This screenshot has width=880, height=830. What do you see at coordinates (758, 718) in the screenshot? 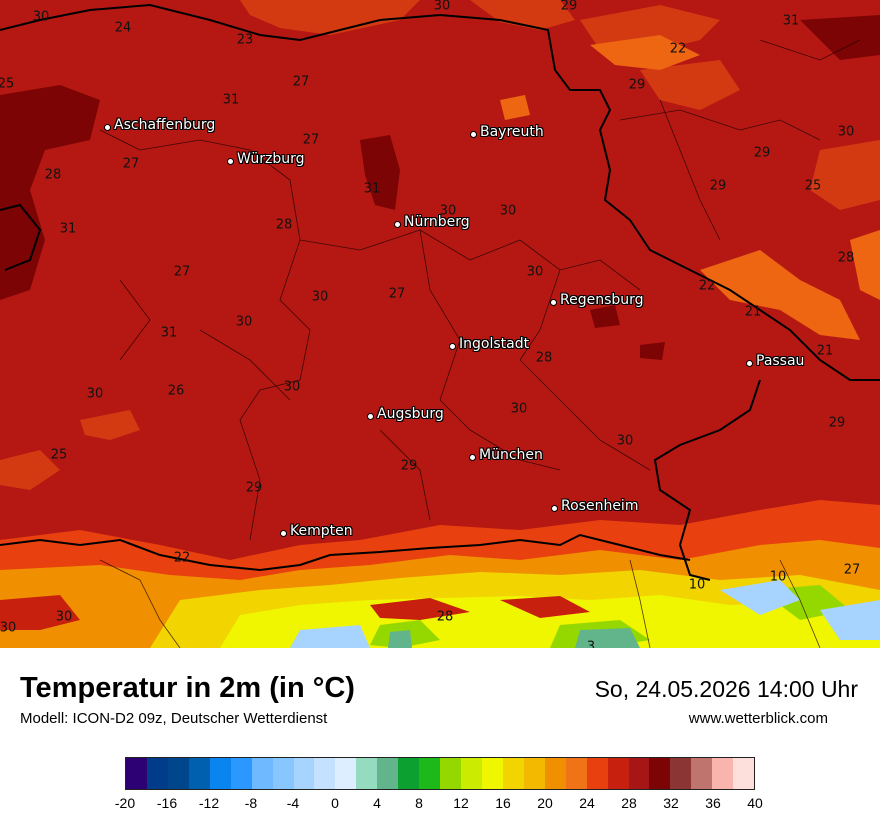
I see `website-link: www.wetterblick.com` at bounding box center [758, 718].